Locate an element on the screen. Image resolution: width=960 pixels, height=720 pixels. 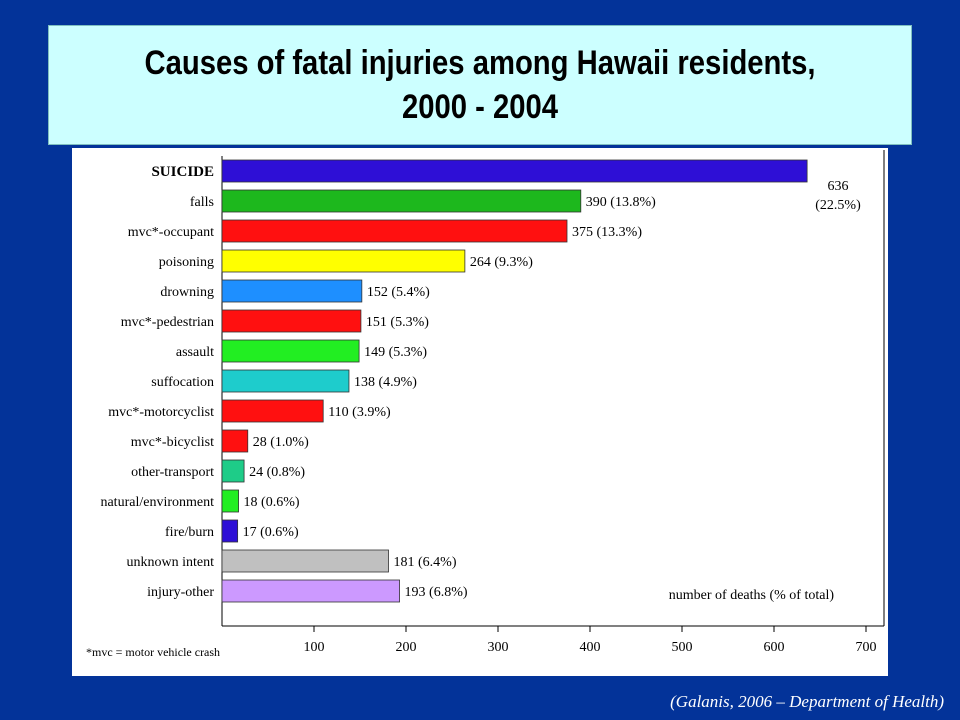
bar-suicide is located at coordinates (514, 171).